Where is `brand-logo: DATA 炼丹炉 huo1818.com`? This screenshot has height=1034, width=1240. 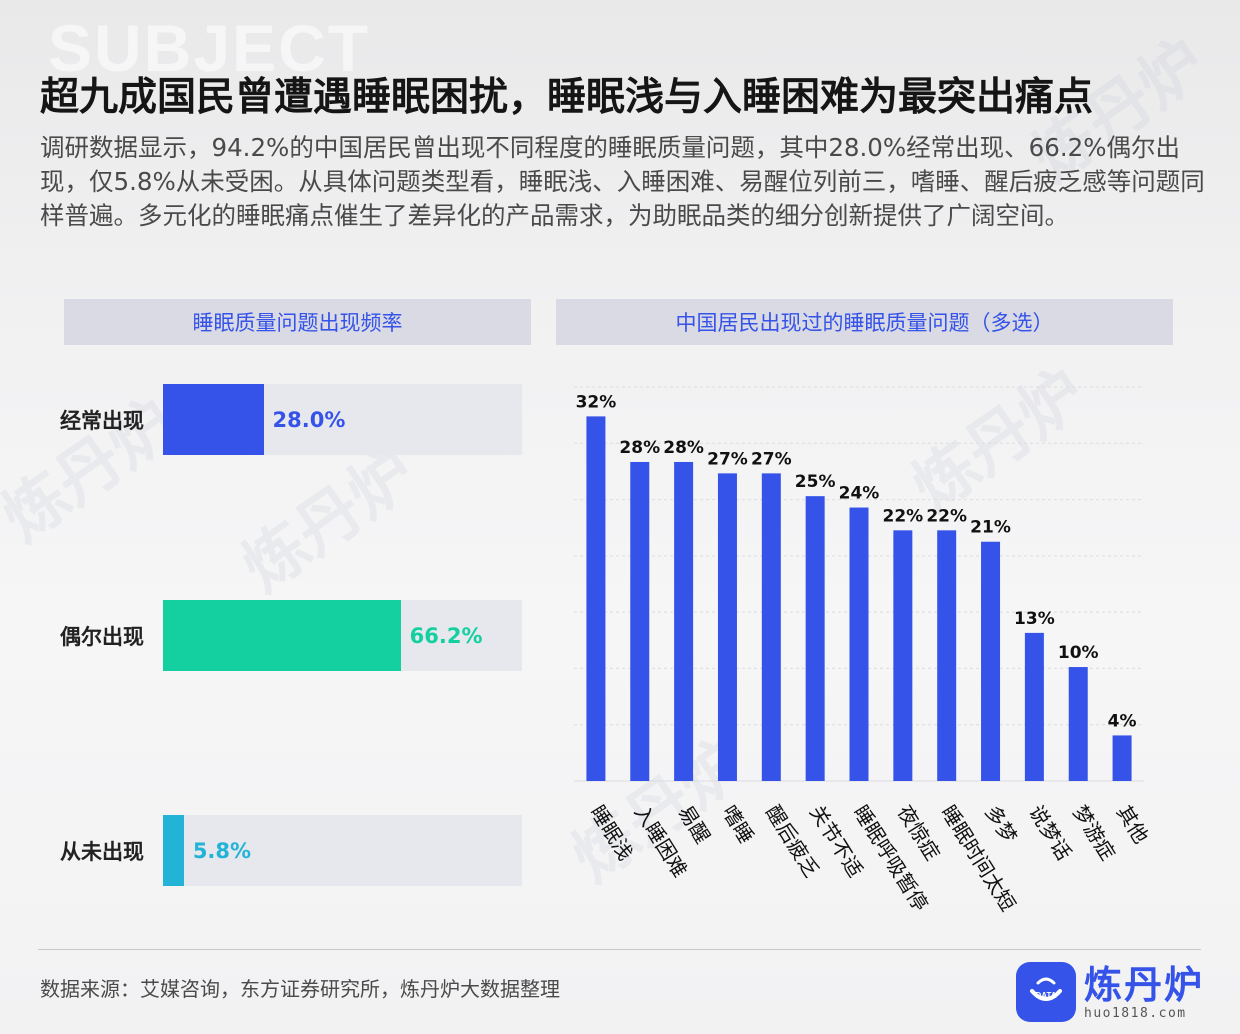 brand-logo: DATA 炼丹炉 huo1818.com is located at coordinates (1110, 992).